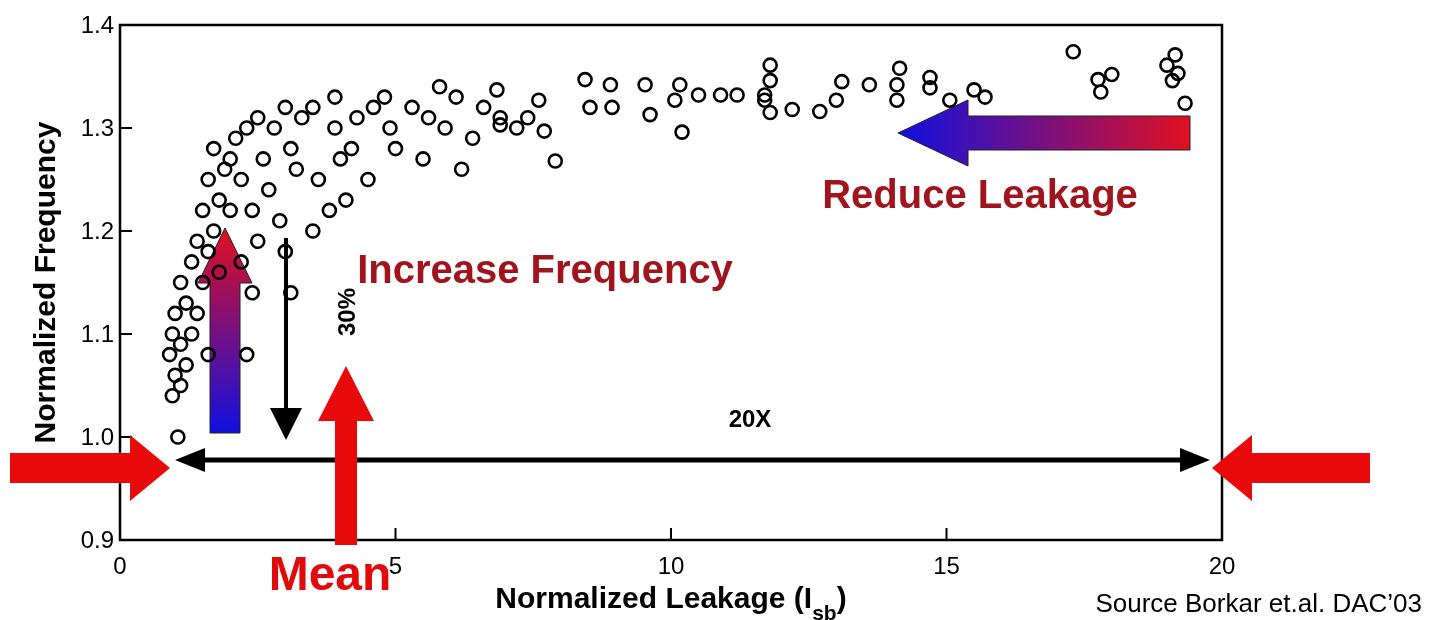  Describe the element at coordinates (97, 334) in the screenshot. I see `y-tick-label: 1.1` at that location.